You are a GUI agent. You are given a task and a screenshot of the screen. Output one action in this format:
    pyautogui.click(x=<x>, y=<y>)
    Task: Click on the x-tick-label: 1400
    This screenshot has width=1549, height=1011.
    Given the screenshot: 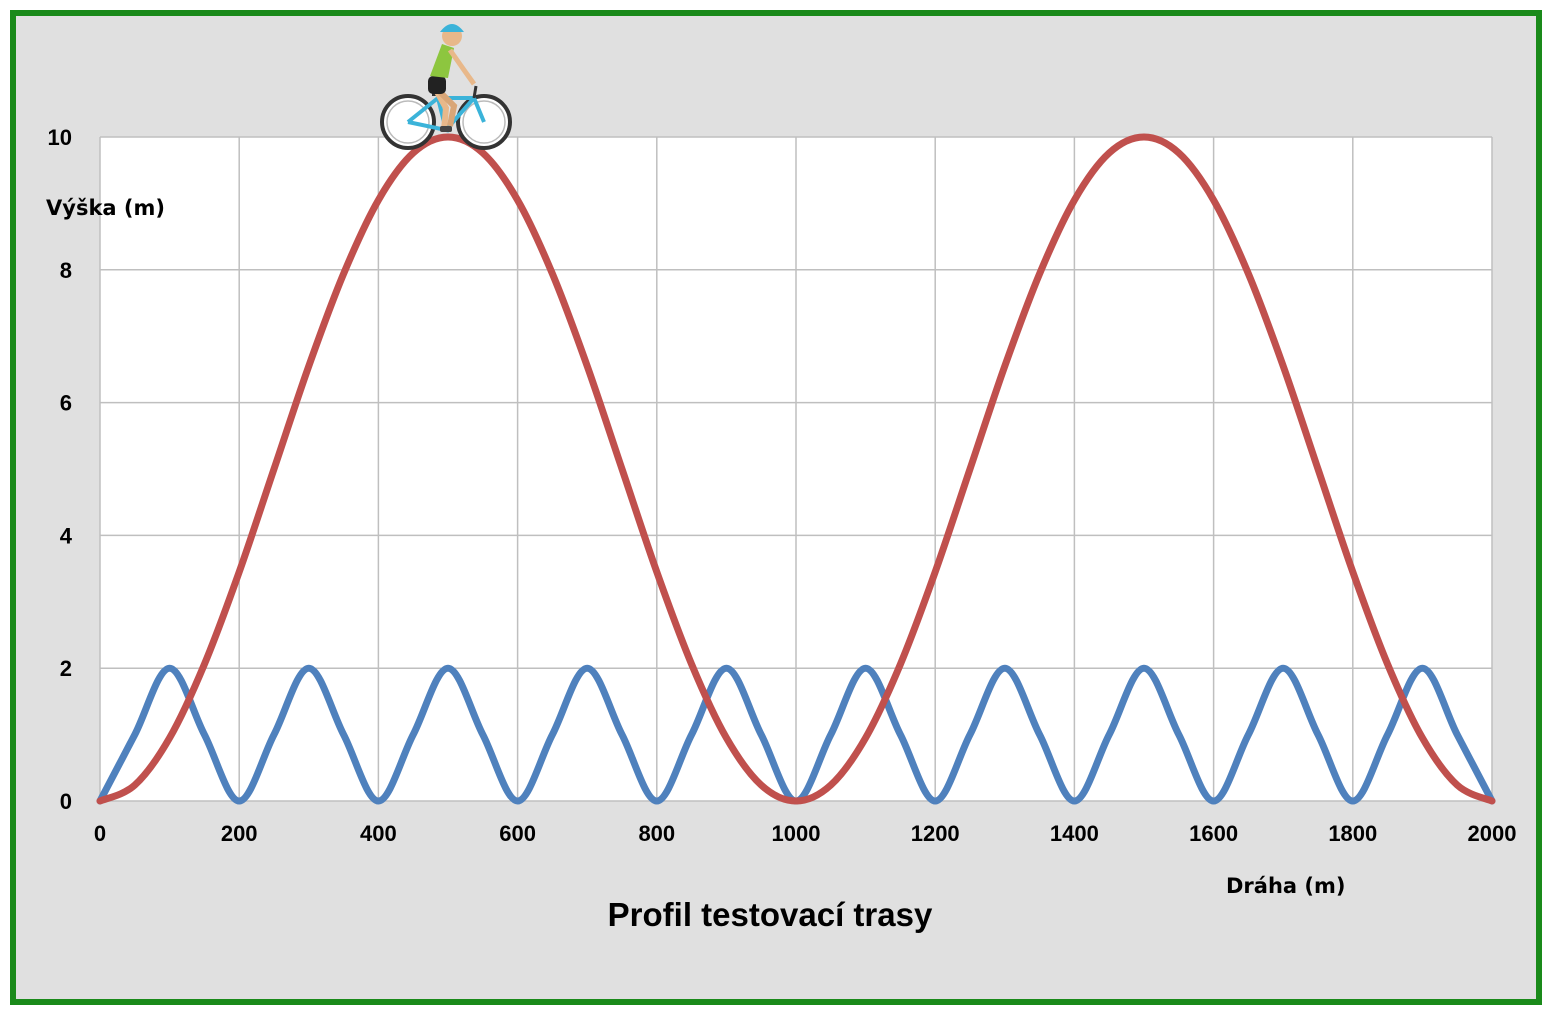 What is the action you would take?
    pyautogui.click(x=1074, y=833)
    